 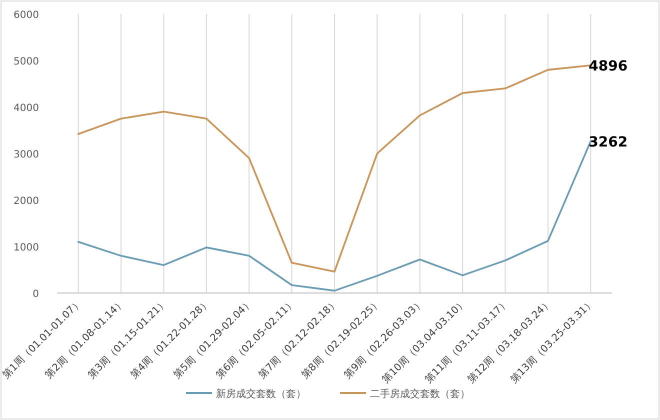 What do you see at coordinates (26, 248) in the screenshot?
I see `y-tick-label: 1000` at bounding box center [26, 248].